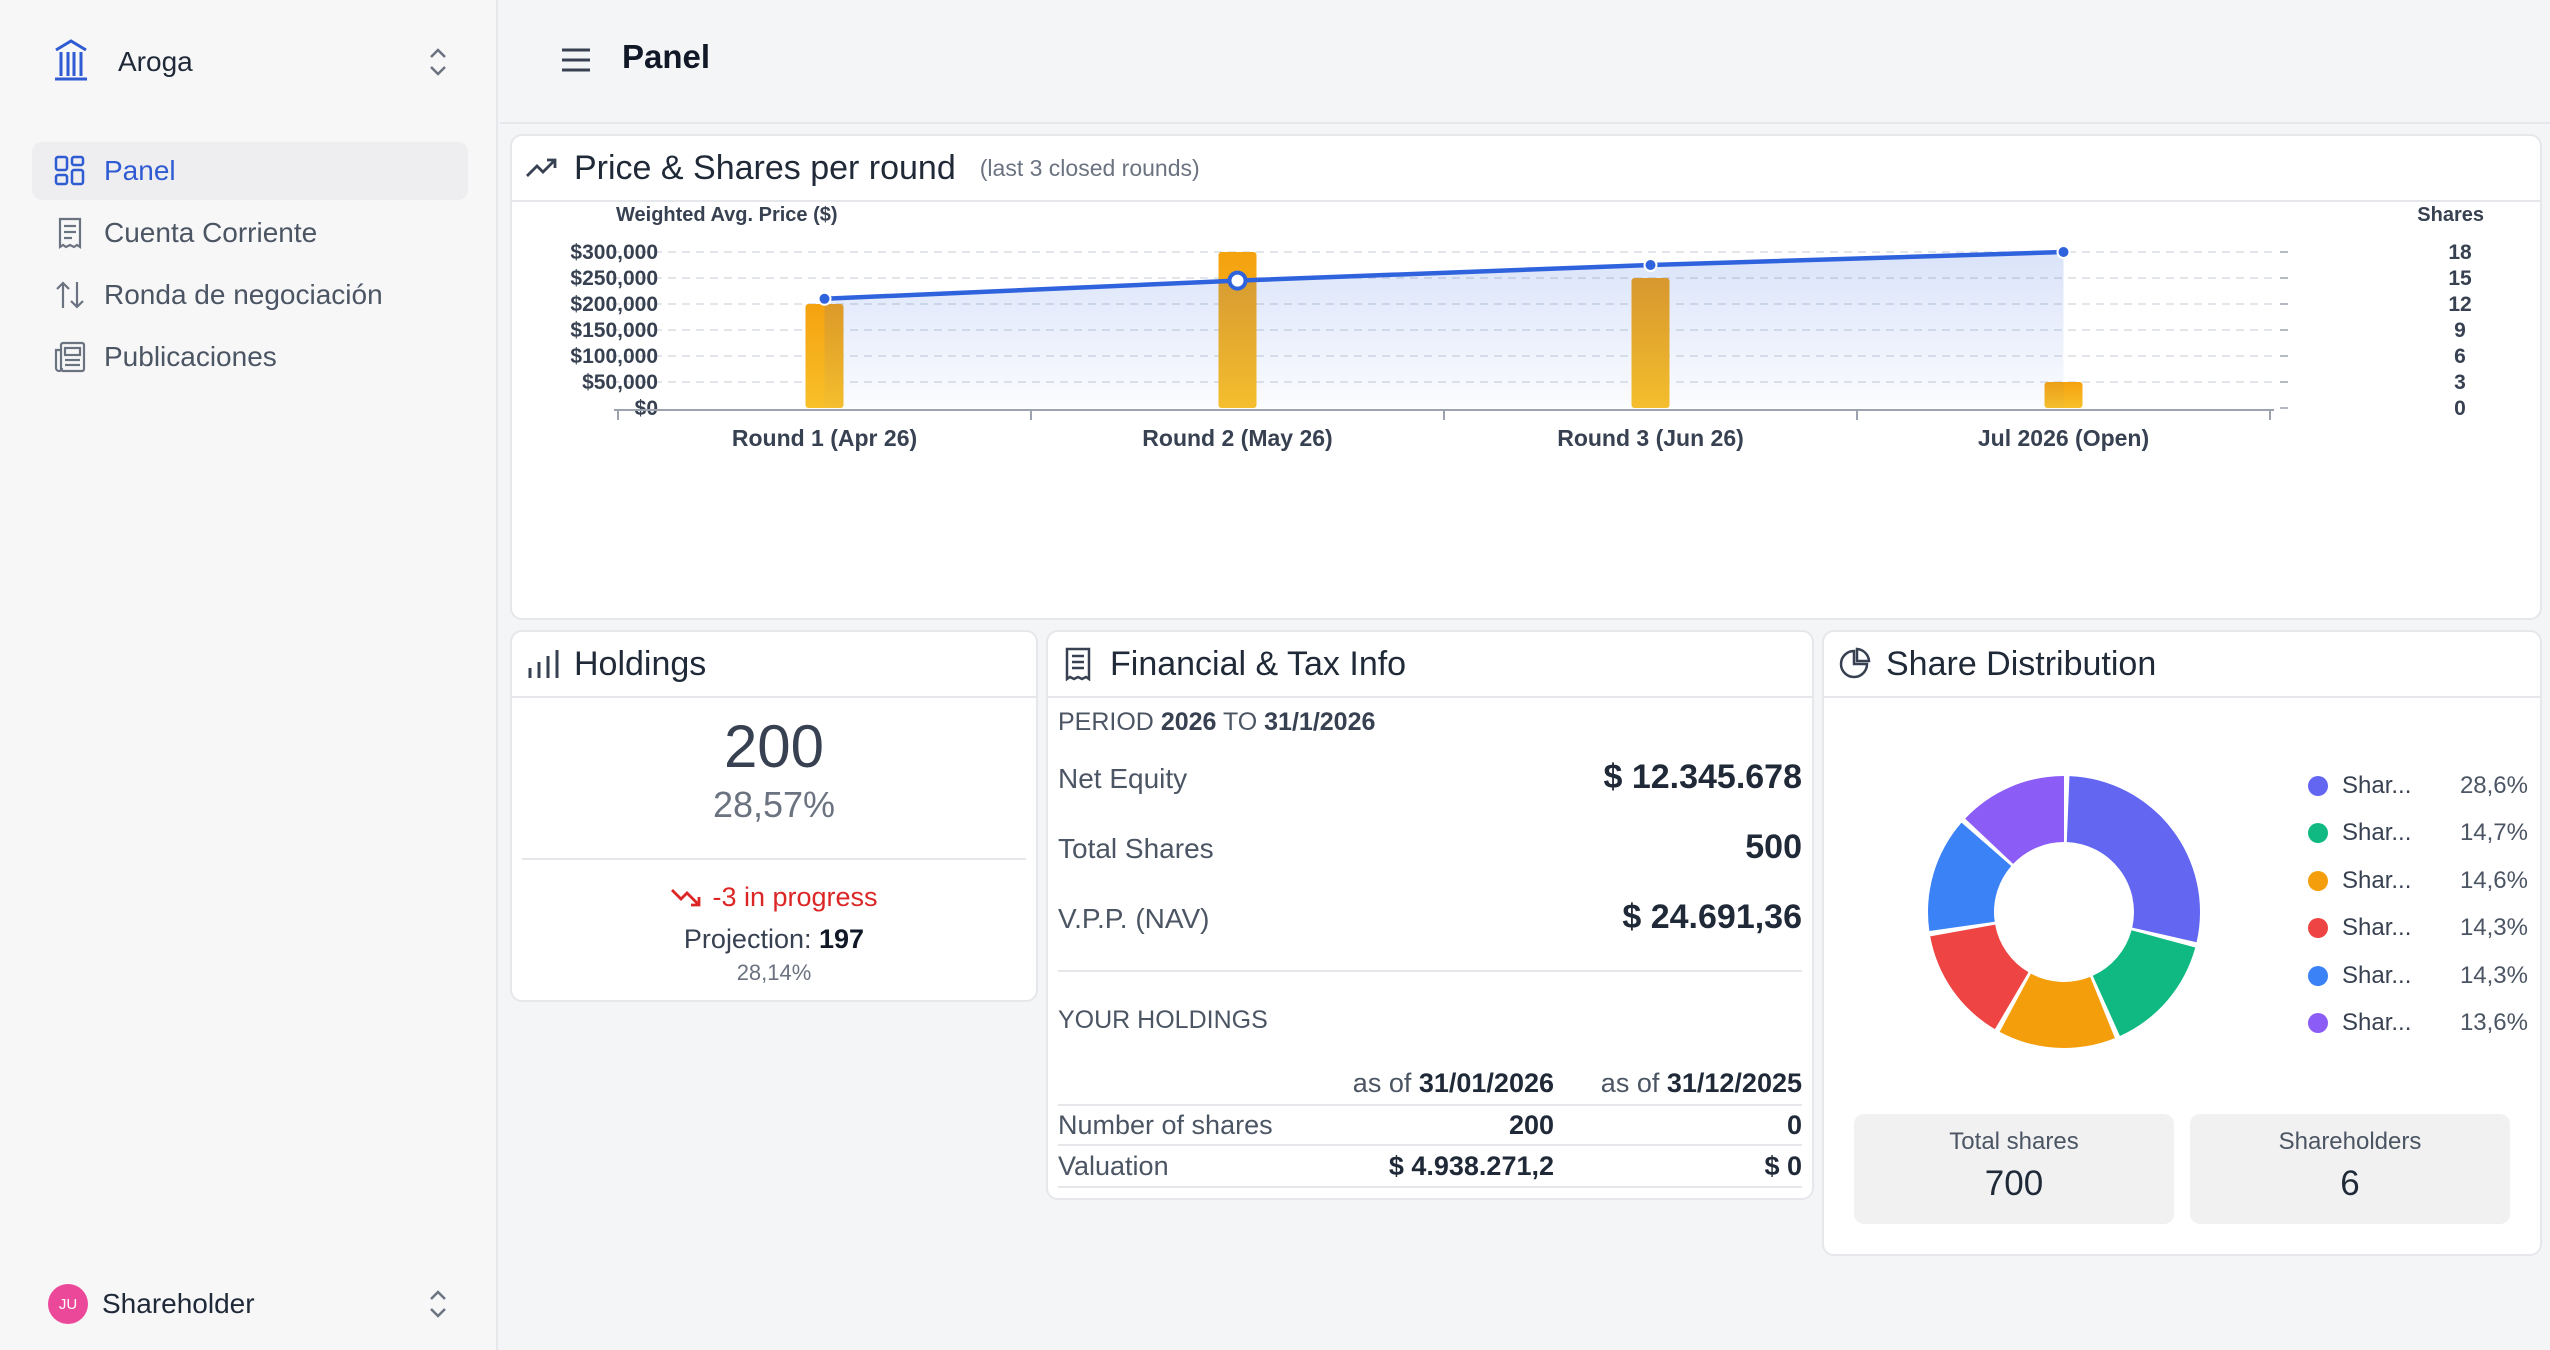  I want to click on sidebar-item-label: Ronda de negociación, so click(243, 294).